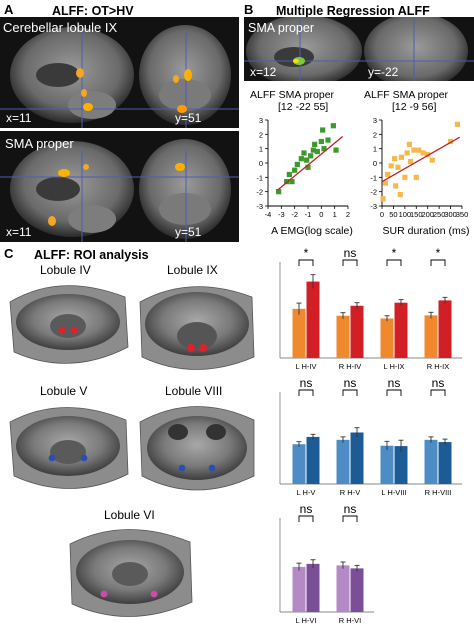 The image size is (474, 630). I want to click on bar-iv-ix-category-label: R H-IV, so click(350, 366).